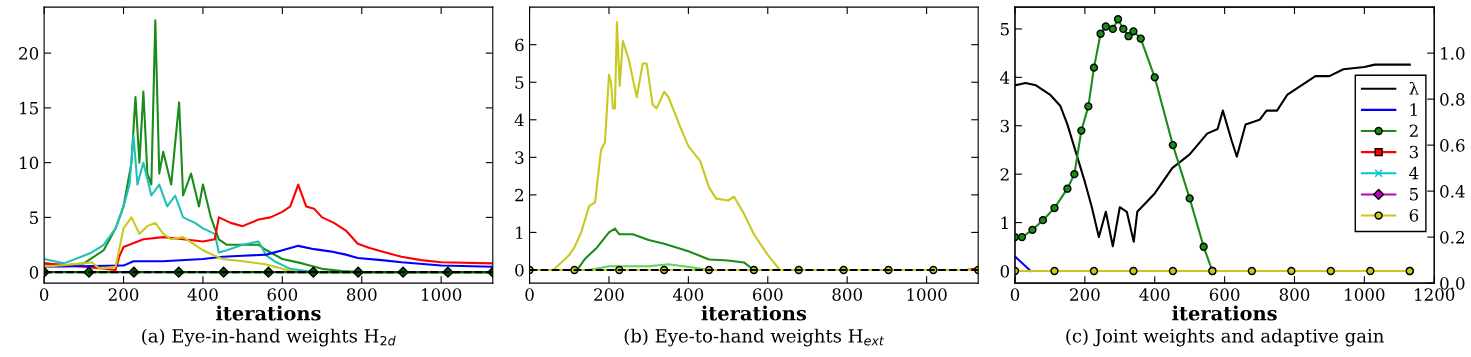 The width and height of the screenshot is (1471, 357). Describe the element at coordinates (1452, 99) in the screenshot. I see `y2-tick-label: 0.8` at that location.